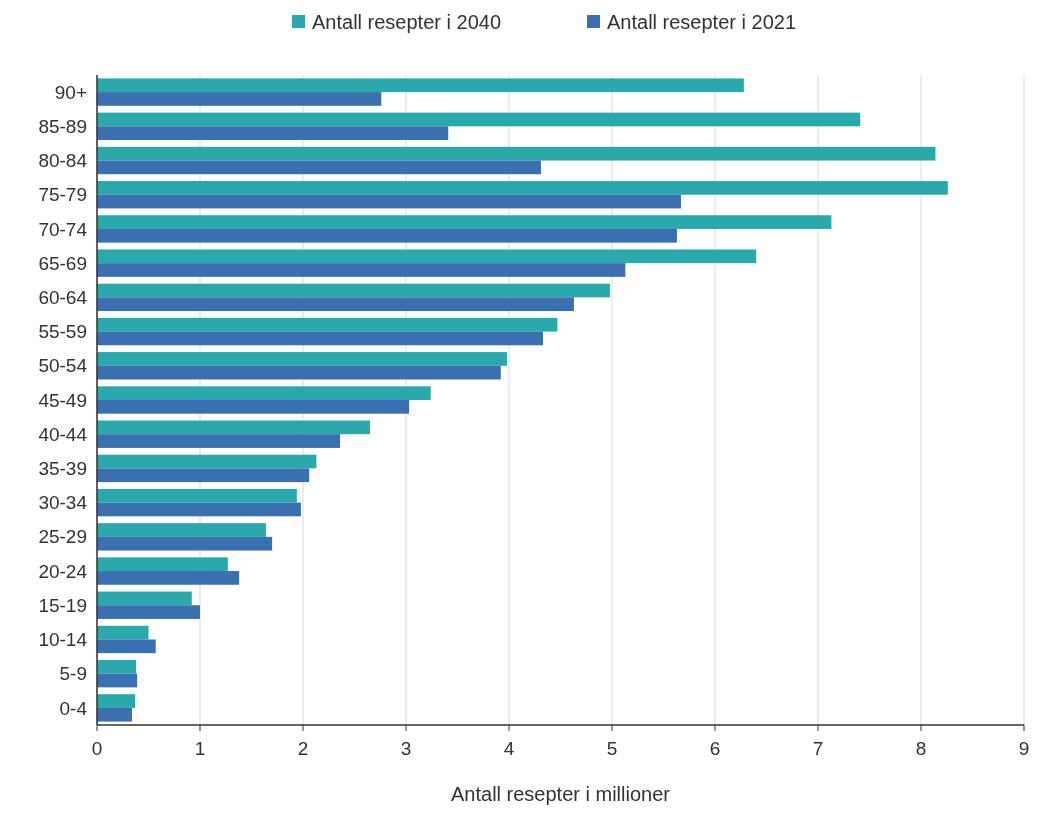  What do you see at coordinates (62, 195) in the screenshot?
I see `y-tick-label: 75-79` at bounding box center [62, 195].